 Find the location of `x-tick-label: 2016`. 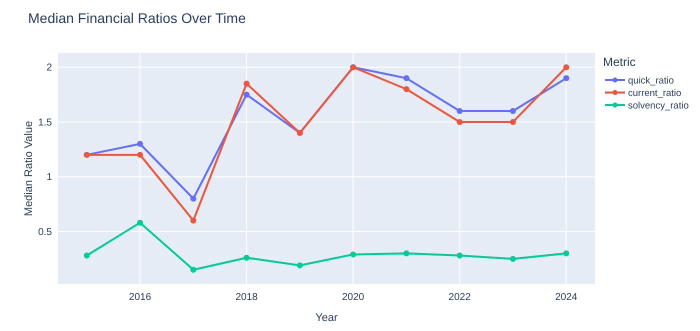

x-tick-label: 2016 is located at coordinates (140, 297).